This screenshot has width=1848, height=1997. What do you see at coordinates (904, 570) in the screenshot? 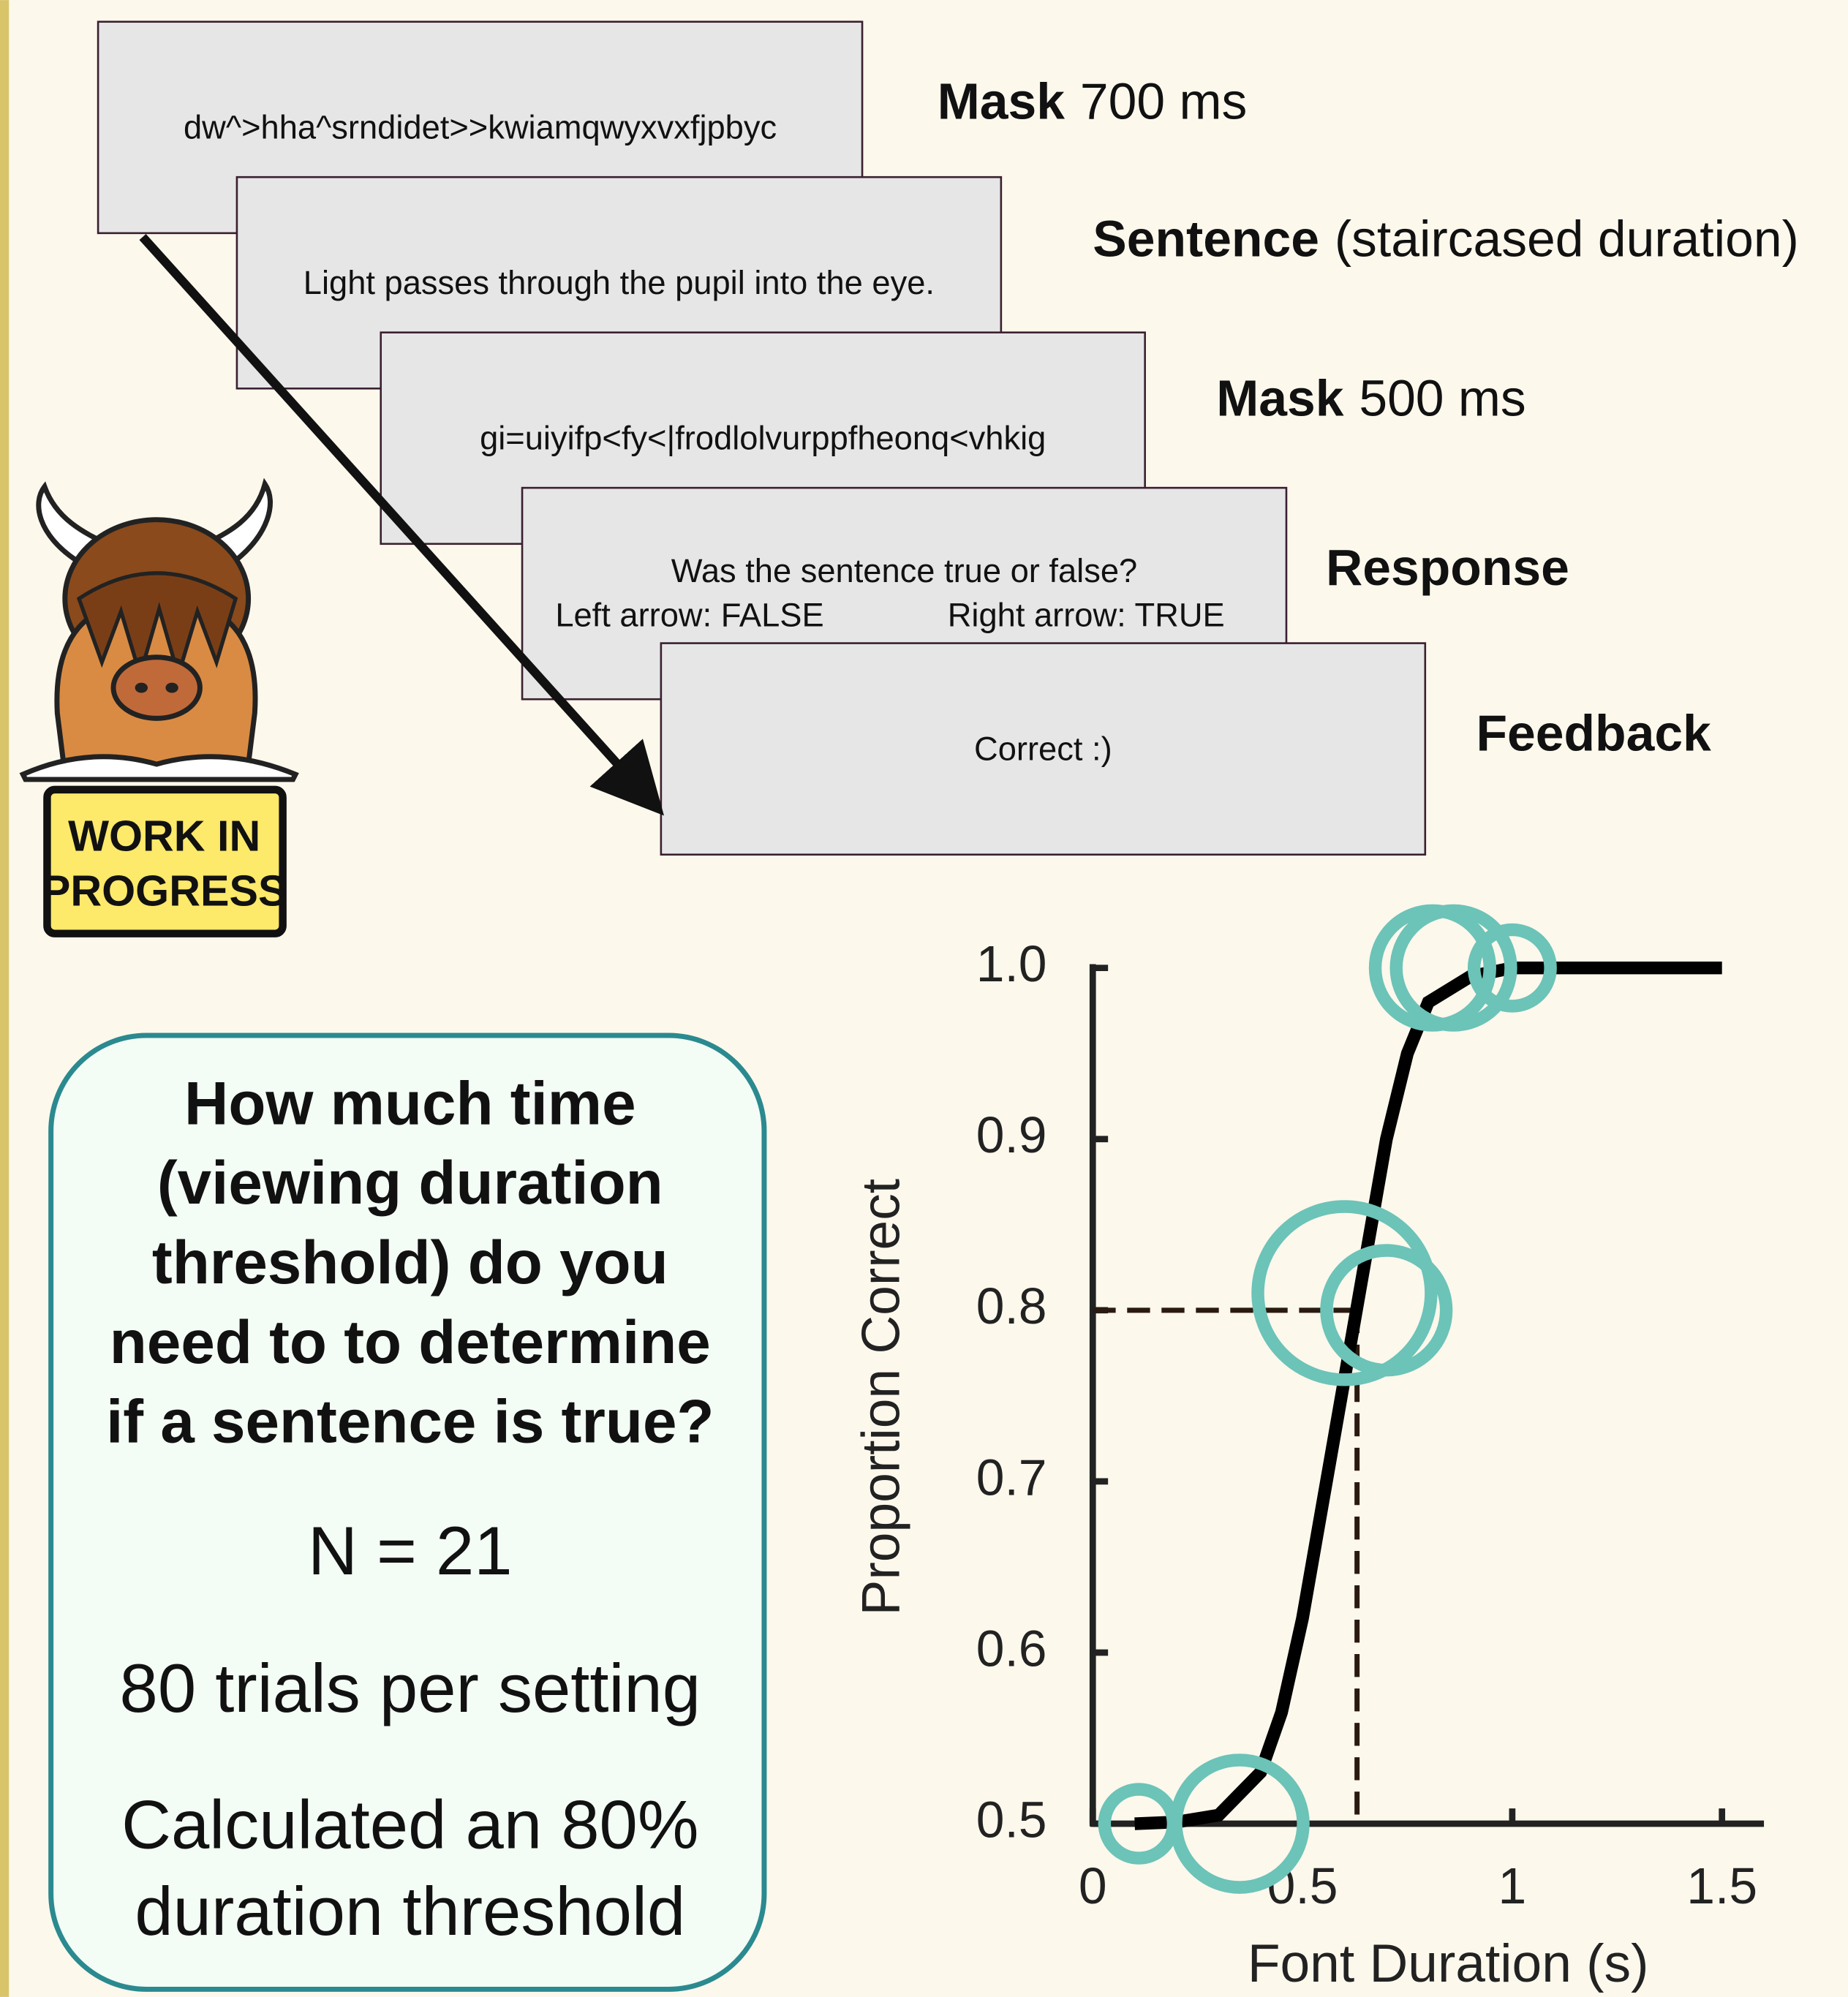
I see `screen-text: Was the sentence true or false?` at bounding box center [904, 570].